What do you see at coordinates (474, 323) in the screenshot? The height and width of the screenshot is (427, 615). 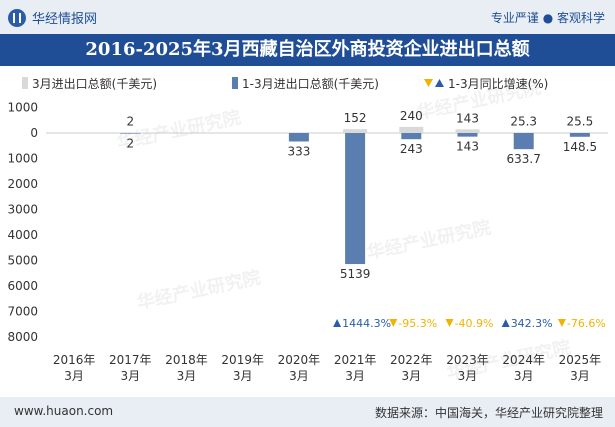 I see `data-label-growth: -40.9%` at bounding box center [474, 323].